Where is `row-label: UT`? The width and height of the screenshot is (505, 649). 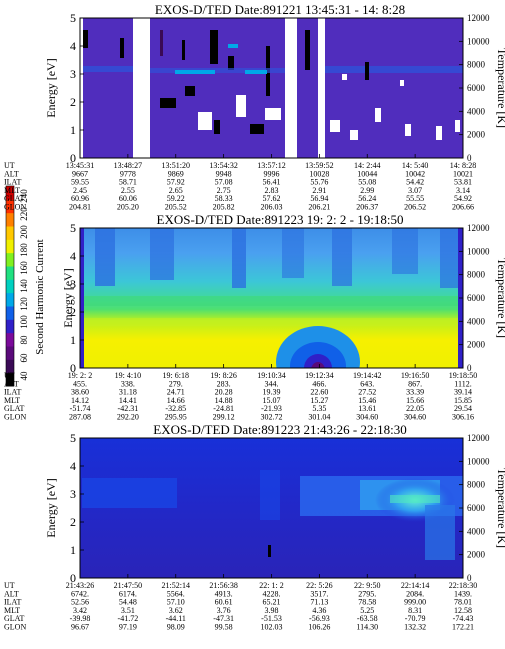 row-label: UT is located at coordinates (9, 165).